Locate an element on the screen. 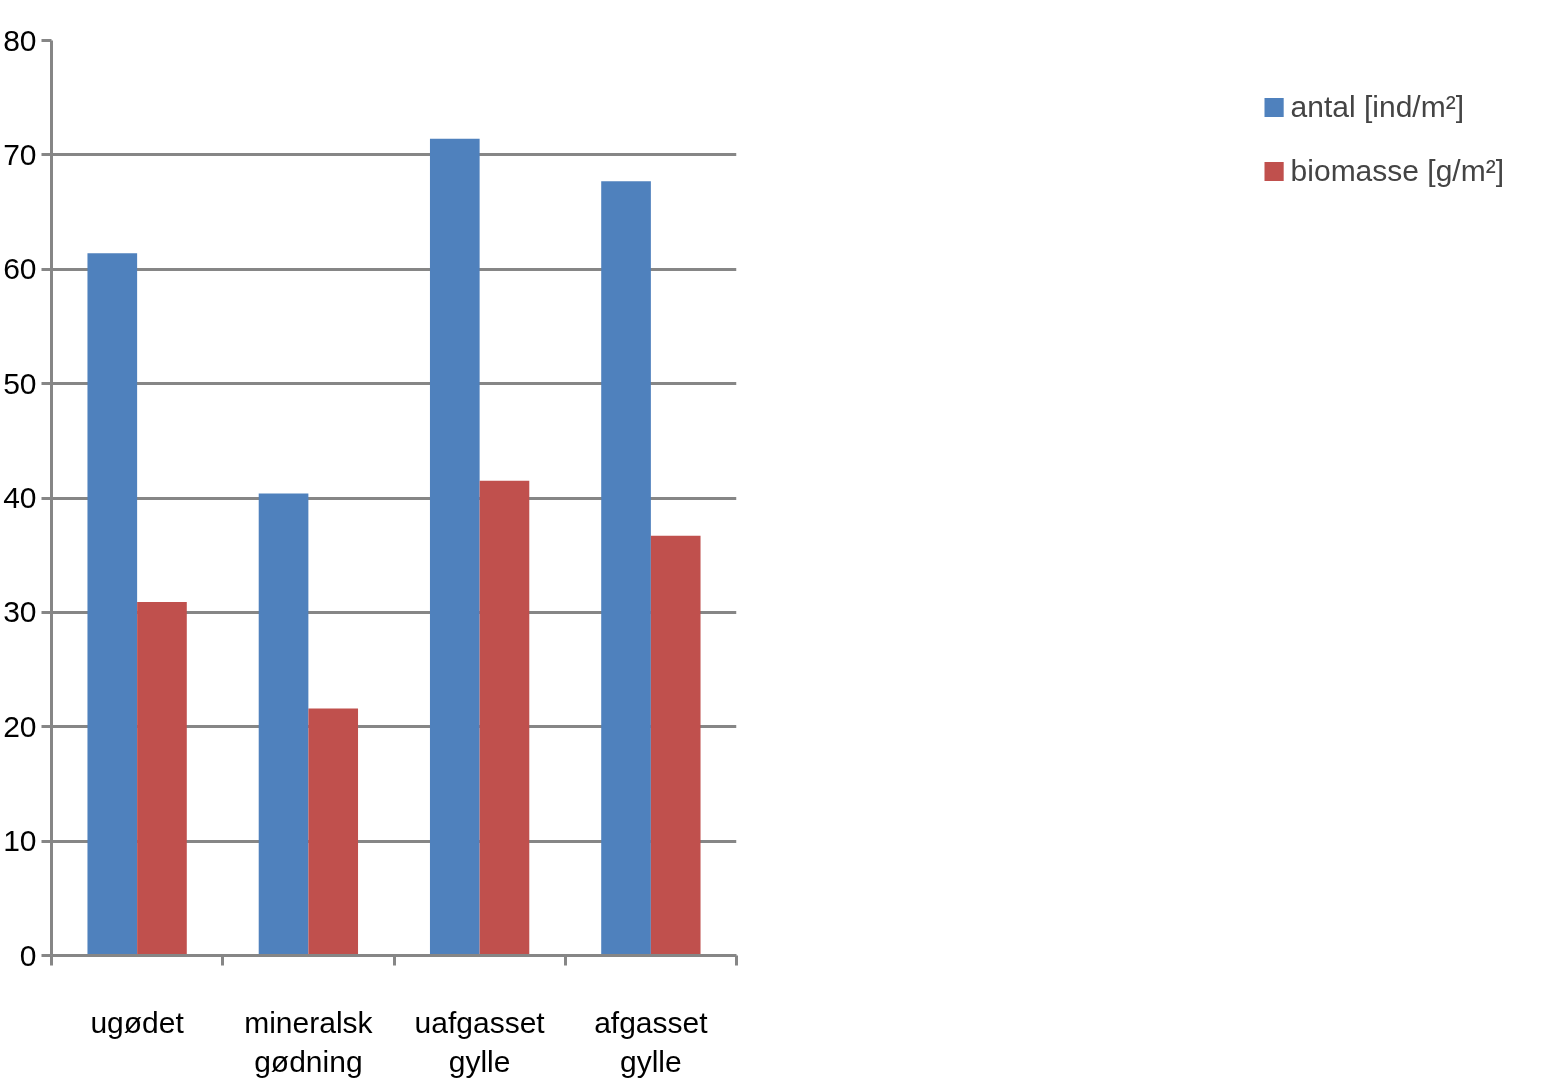 The width and height of the screenshot is (1554, 1081). y-tick-label: 80 is located at coordinates (20, 40).